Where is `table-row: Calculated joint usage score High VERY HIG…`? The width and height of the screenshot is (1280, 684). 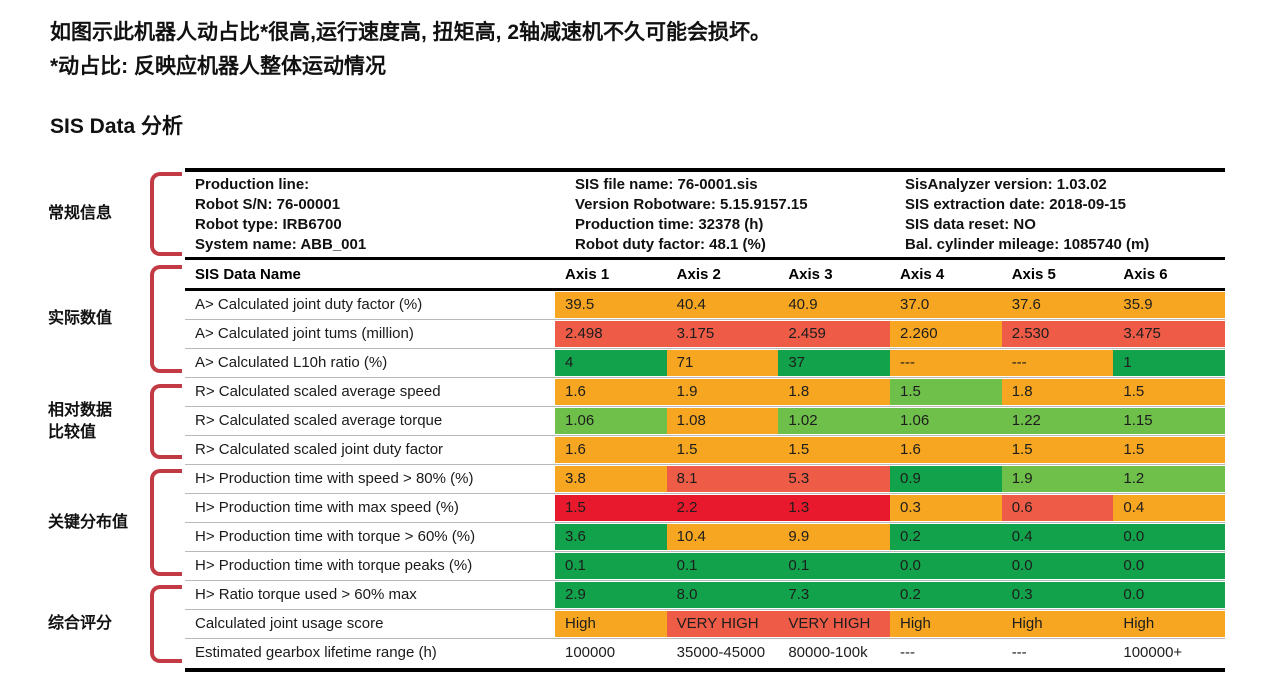 table-row: Calculated joint usage score High VERY HIG… is located at coordinates (705, 624).